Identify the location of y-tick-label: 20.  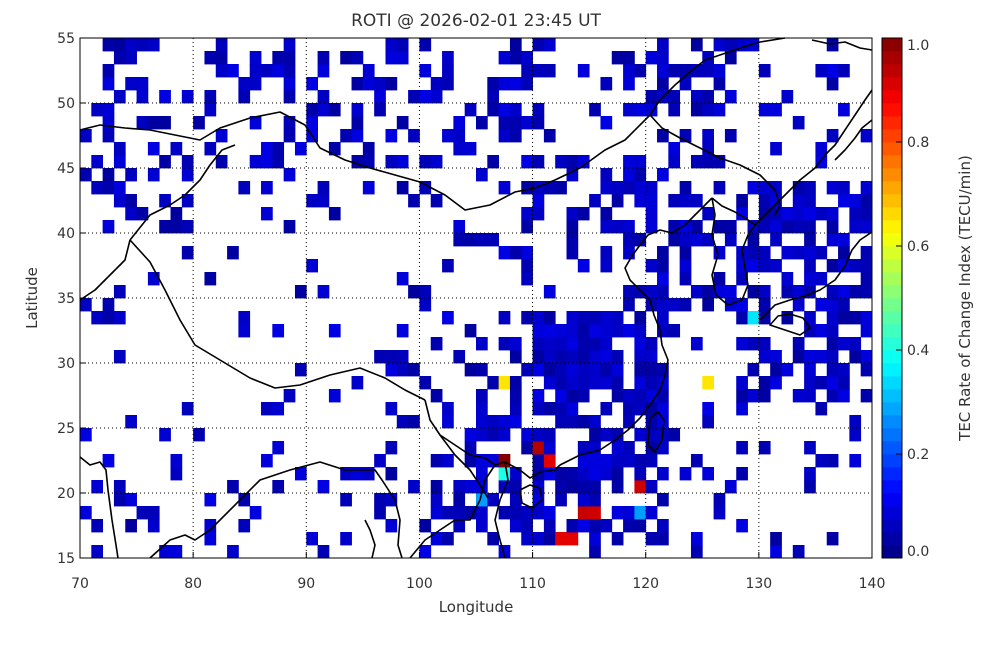
(66, 494).